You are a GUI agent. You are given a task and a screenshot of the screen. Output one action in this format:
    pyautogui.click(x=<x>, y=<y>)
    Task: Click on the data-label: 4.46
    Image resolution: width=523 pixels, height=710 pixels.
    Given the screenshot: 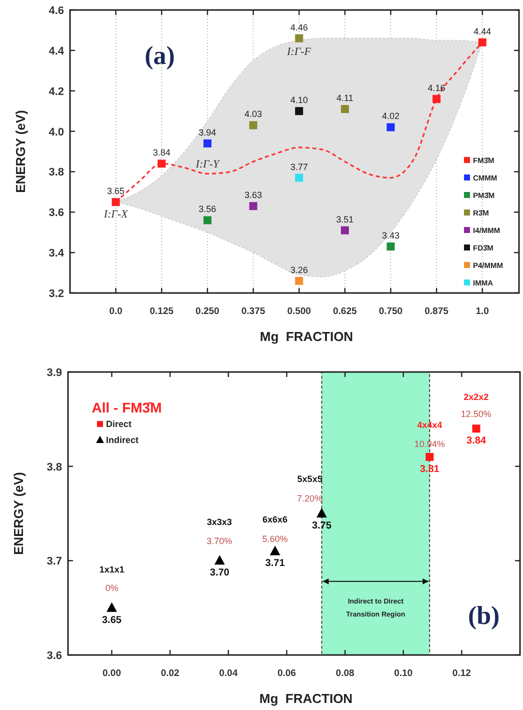 What is the action you would take?
    pyautogui.click(x=299, y=27)
    